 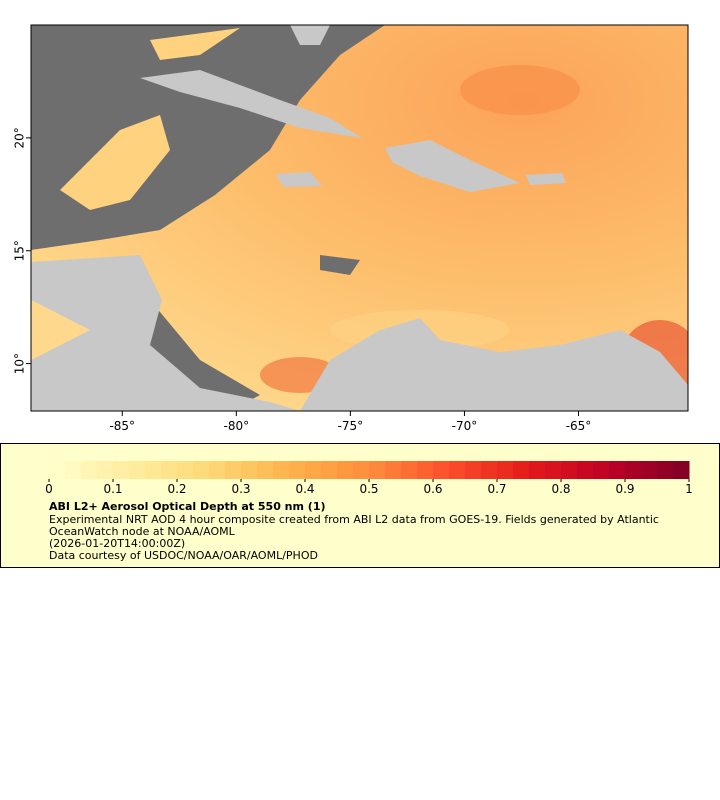 What do you see at coordinates (240, 489) in the screenshot?
I see `colorbar-tick-label: 0.3` at bounding box center [240, 489].